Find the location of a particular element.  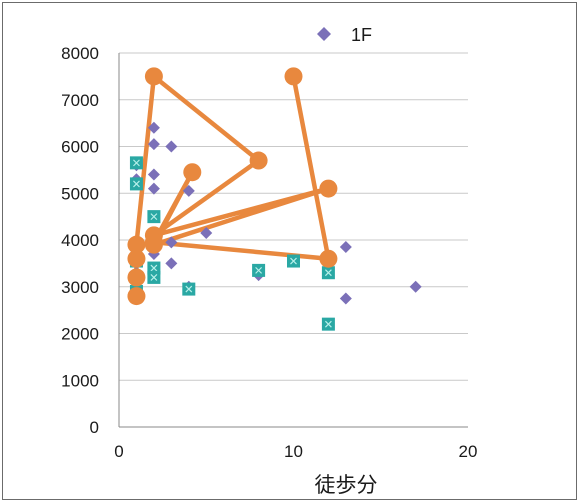

y-tick-label: 4000 is located at coordinates (80, 240).